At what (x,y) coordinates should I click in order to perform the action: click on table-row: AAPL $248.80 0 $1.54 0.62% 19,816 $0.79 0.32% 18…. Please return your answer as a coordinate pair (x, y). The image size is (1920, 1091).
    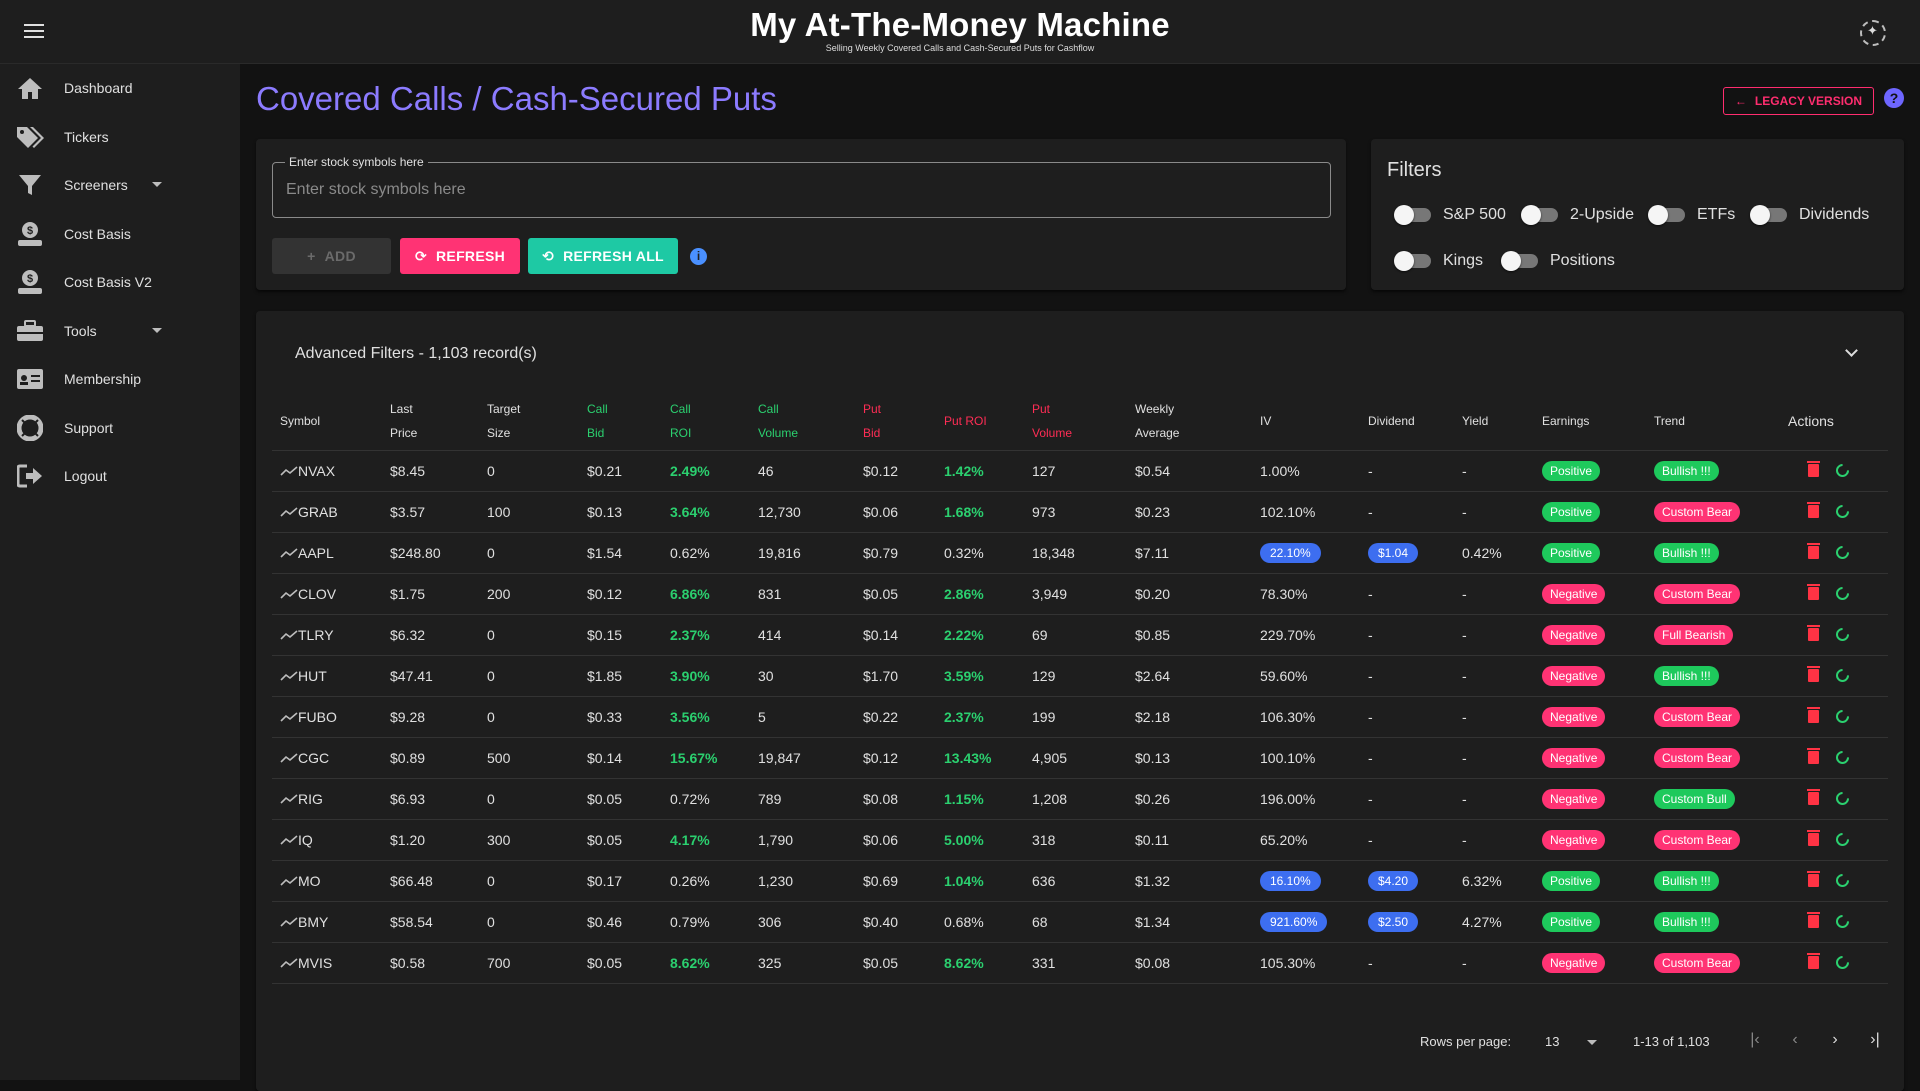
    Looking at the image, I should click on (1080, 553).